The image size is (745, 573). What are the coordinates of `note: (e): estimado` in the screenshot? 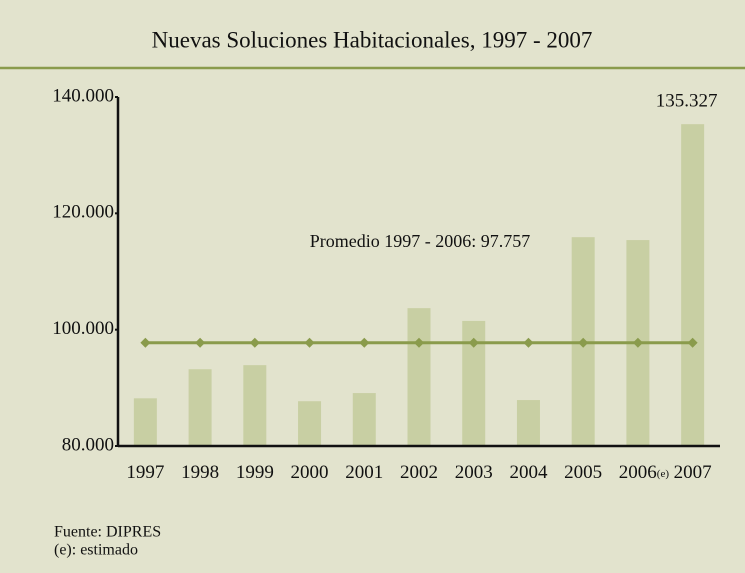 It's located at (96, 550).